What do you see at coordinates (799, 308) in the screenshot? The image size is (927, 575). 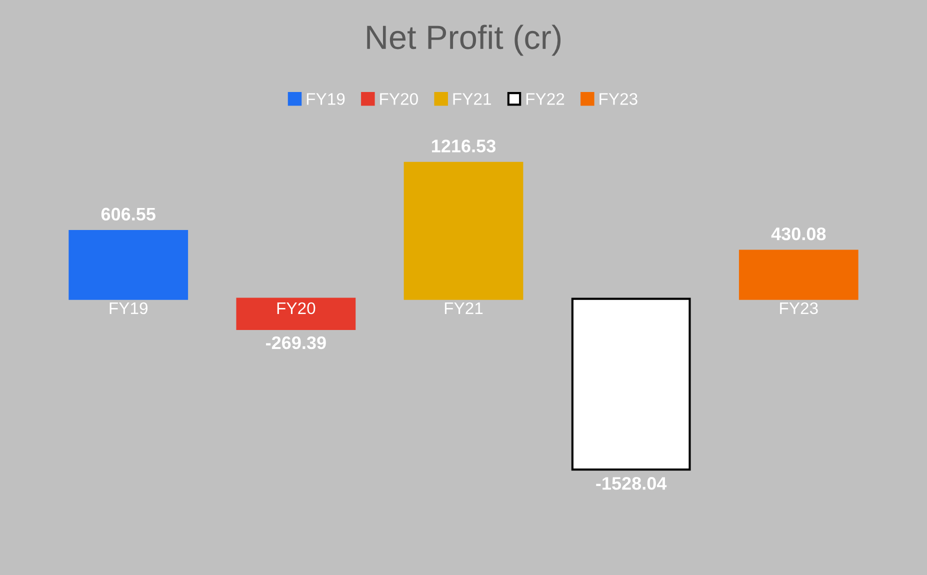 I see `x-tick-label: FY23` at bounding box center [799, 308].